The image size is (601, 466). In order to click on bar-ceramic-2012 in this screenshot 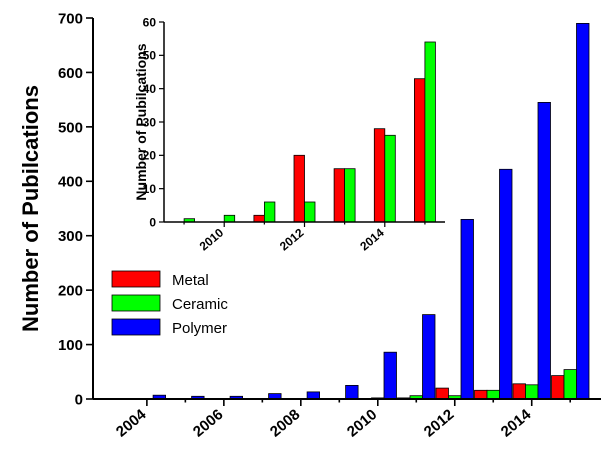, I will do `click(310, 212)`.